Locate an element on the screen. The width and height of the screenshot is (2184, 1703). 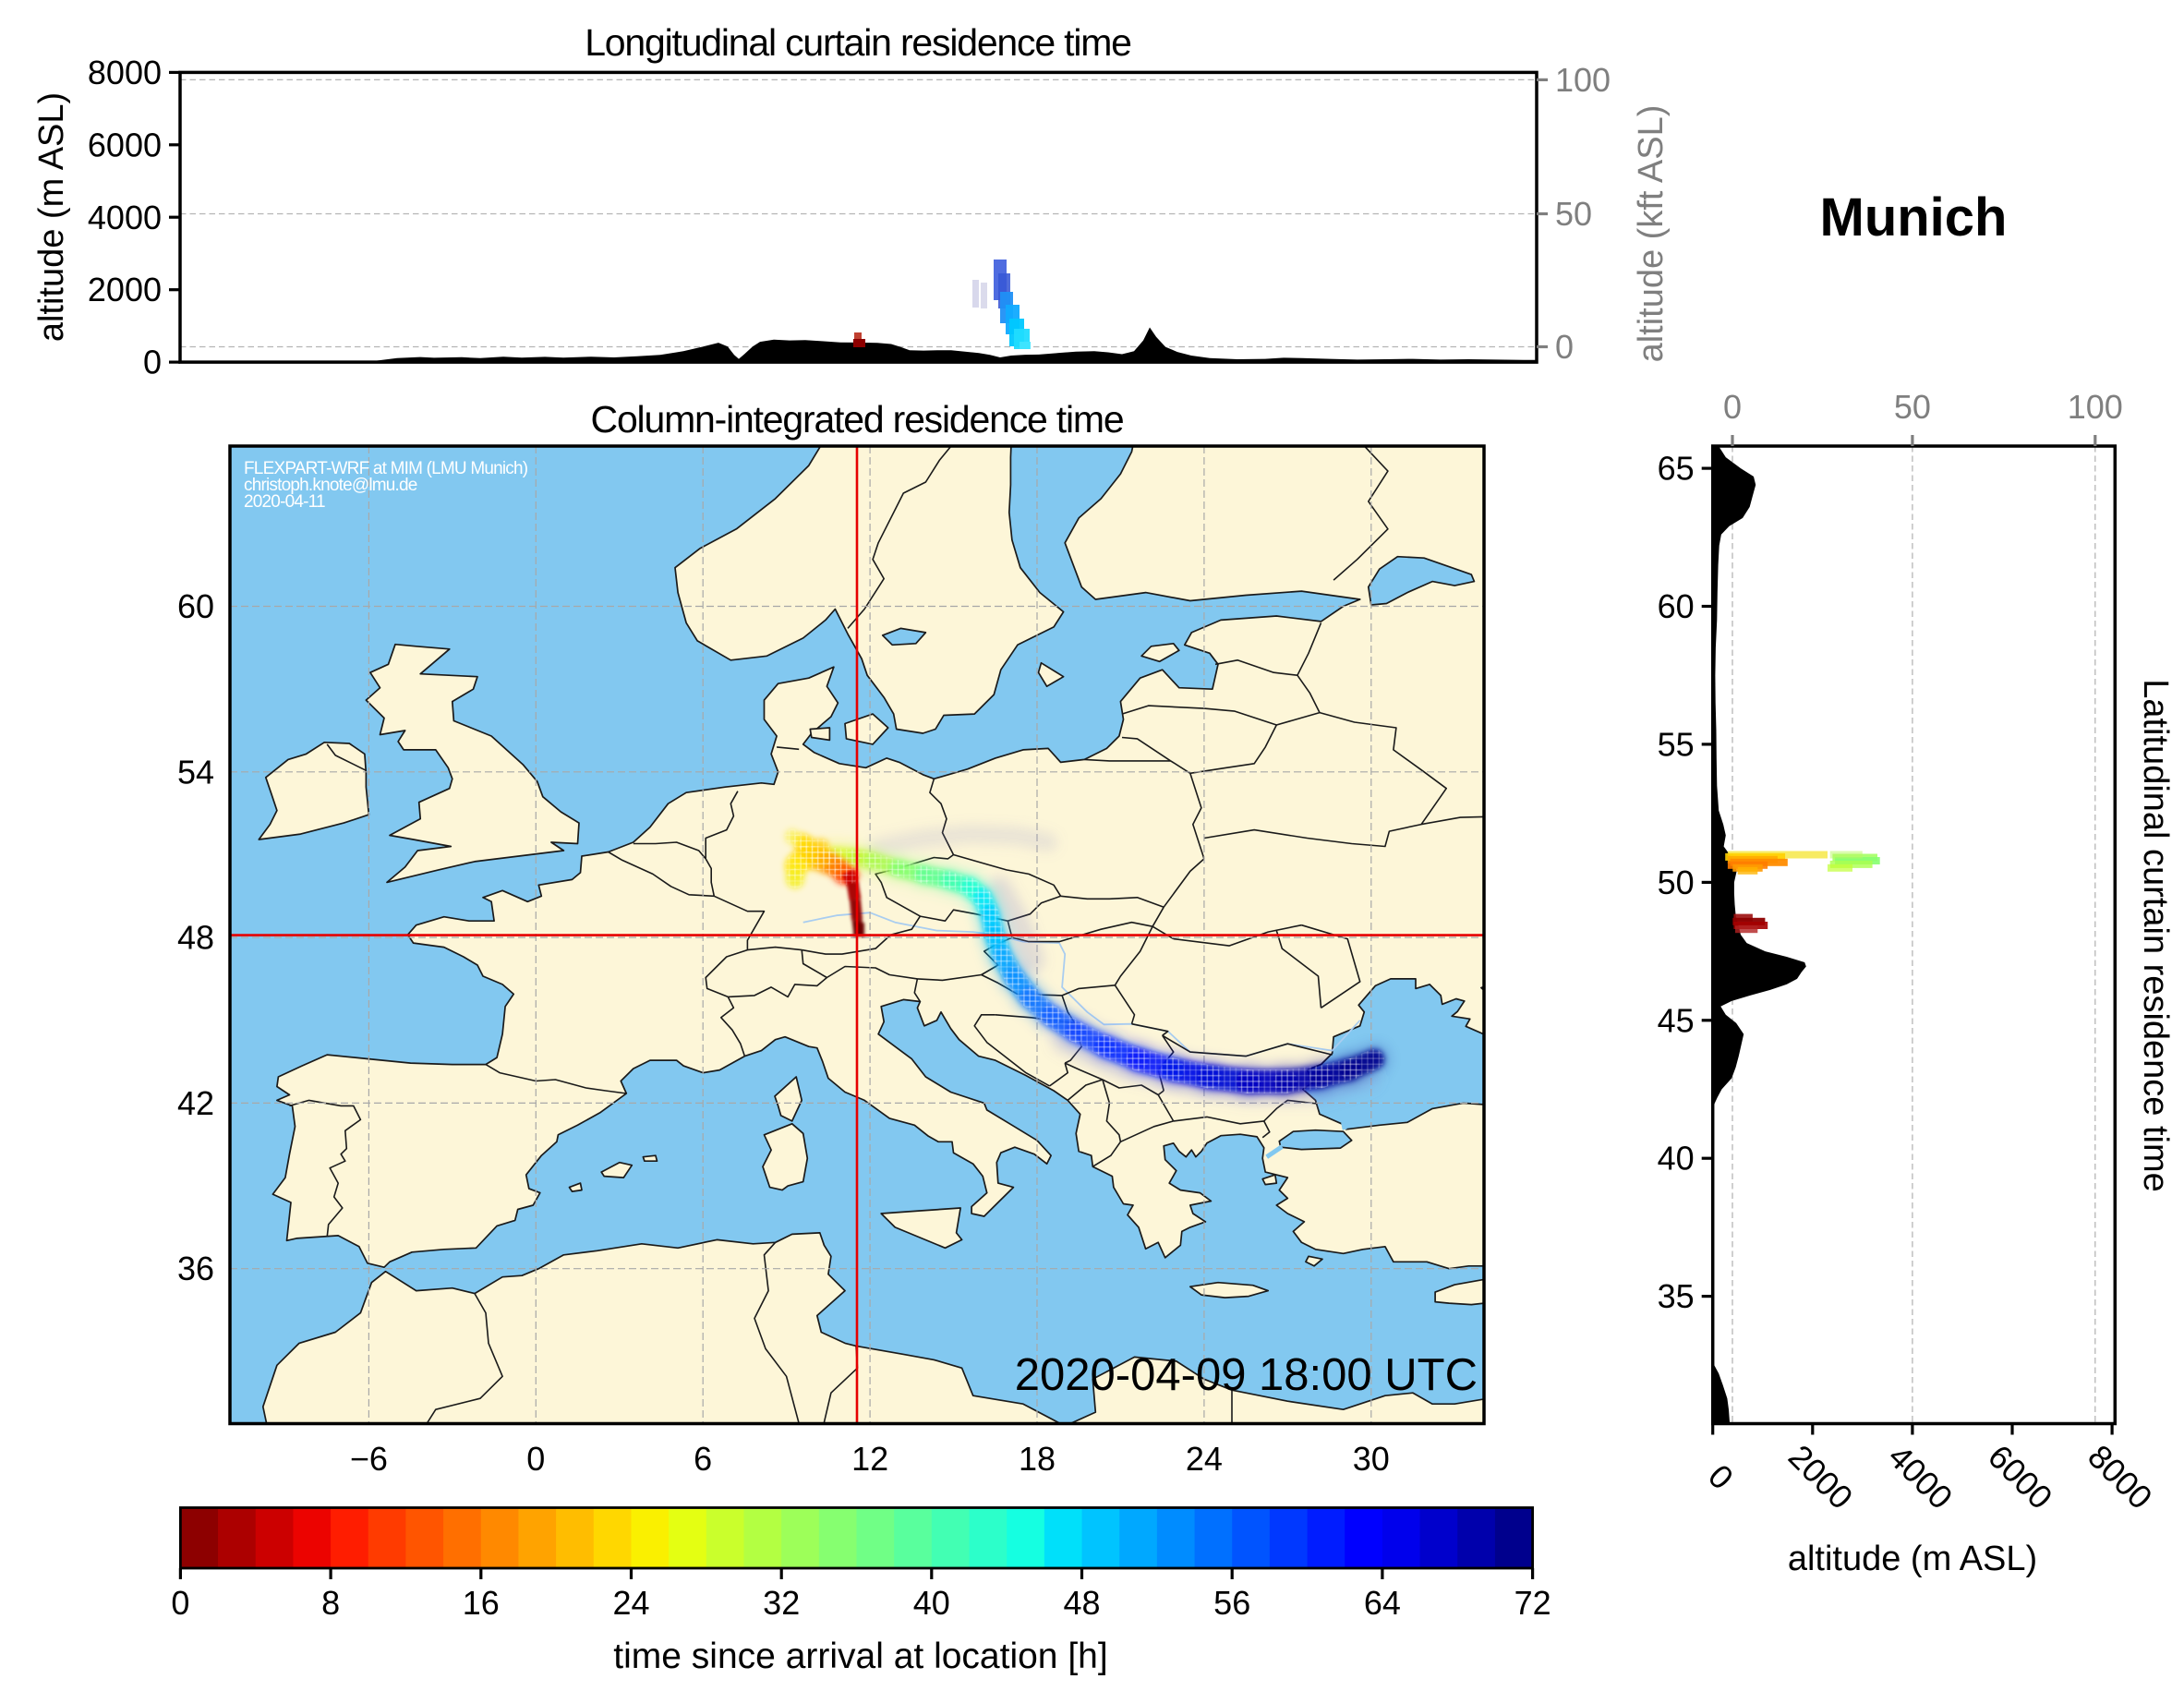
svg-text: 16 is located at coordinates (481, 1603).